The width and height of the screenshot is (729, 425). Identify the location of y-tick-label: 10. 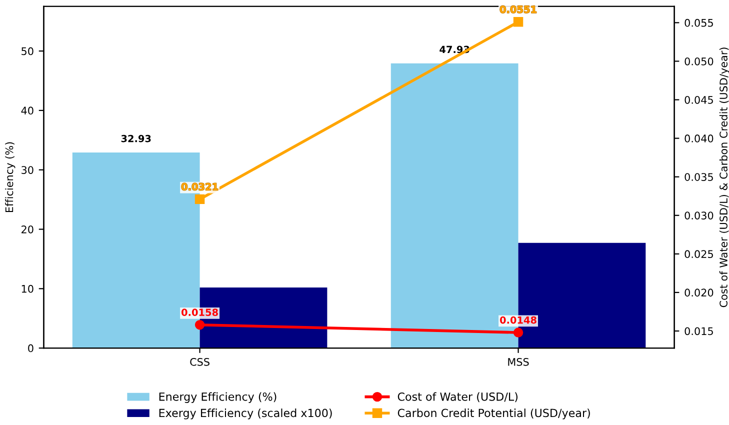
(28, 288).